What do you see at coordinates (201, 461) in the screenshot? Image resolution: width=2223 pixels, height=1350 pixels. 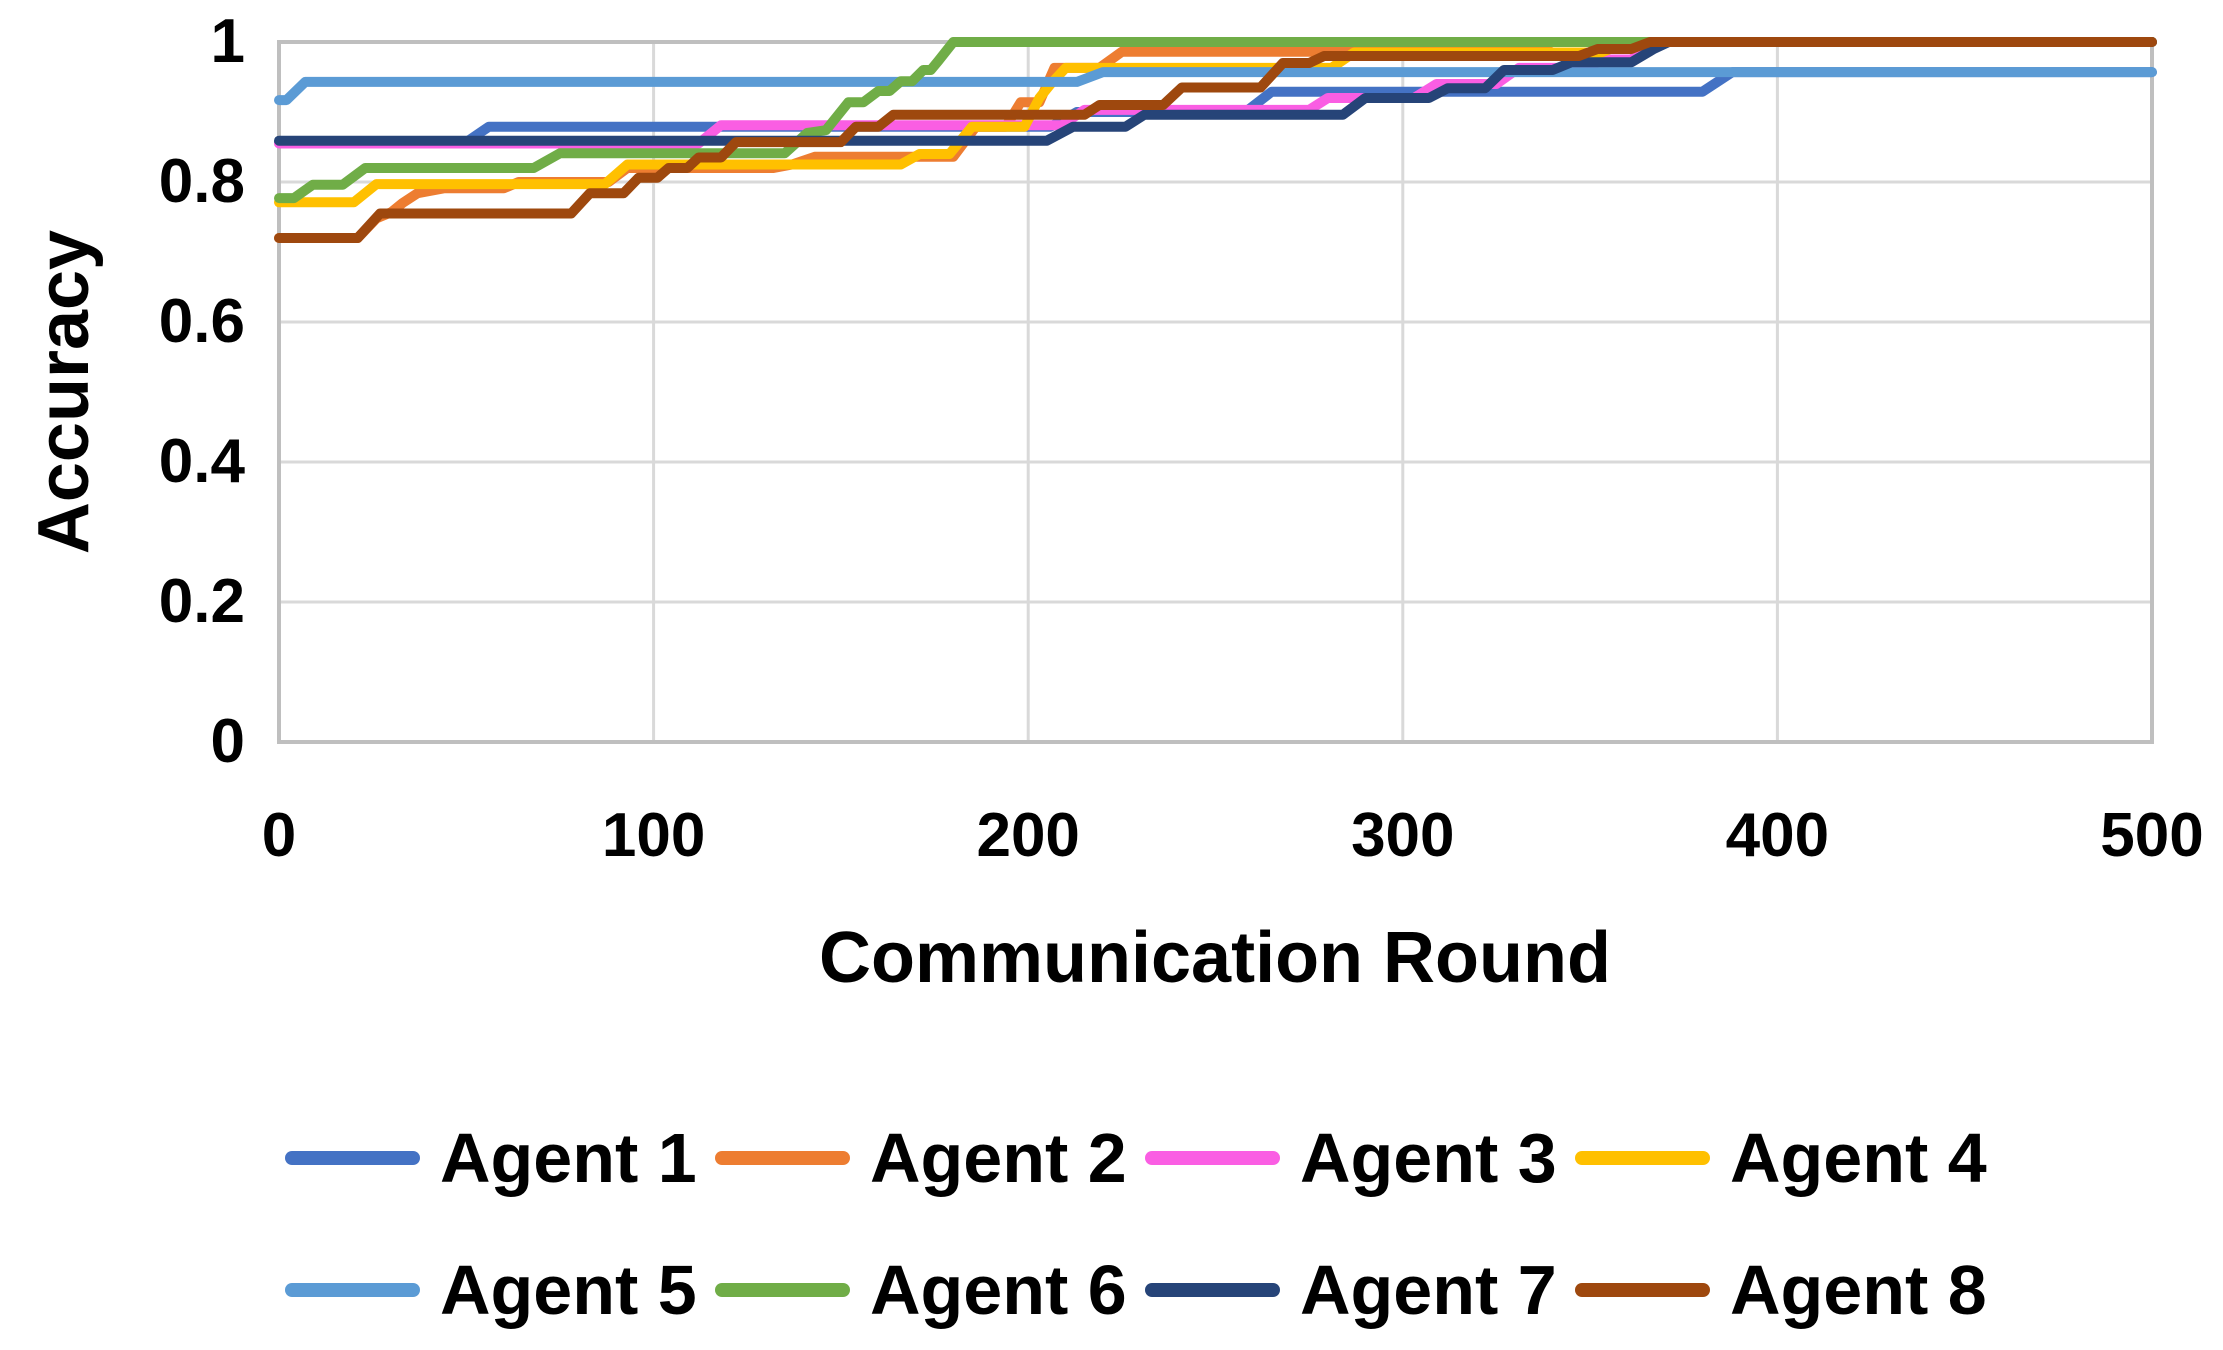 I see `y-tick-label-0.4: 0.4` at bounding box center [201, 461].